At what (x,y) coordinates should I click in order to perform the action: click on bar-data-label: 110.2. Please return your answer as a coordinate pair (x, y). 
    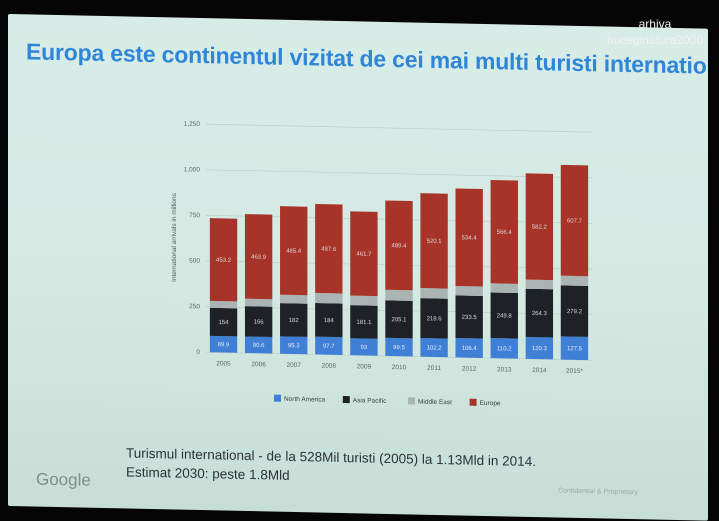
    Looking at the image, I should click on (504, 349).